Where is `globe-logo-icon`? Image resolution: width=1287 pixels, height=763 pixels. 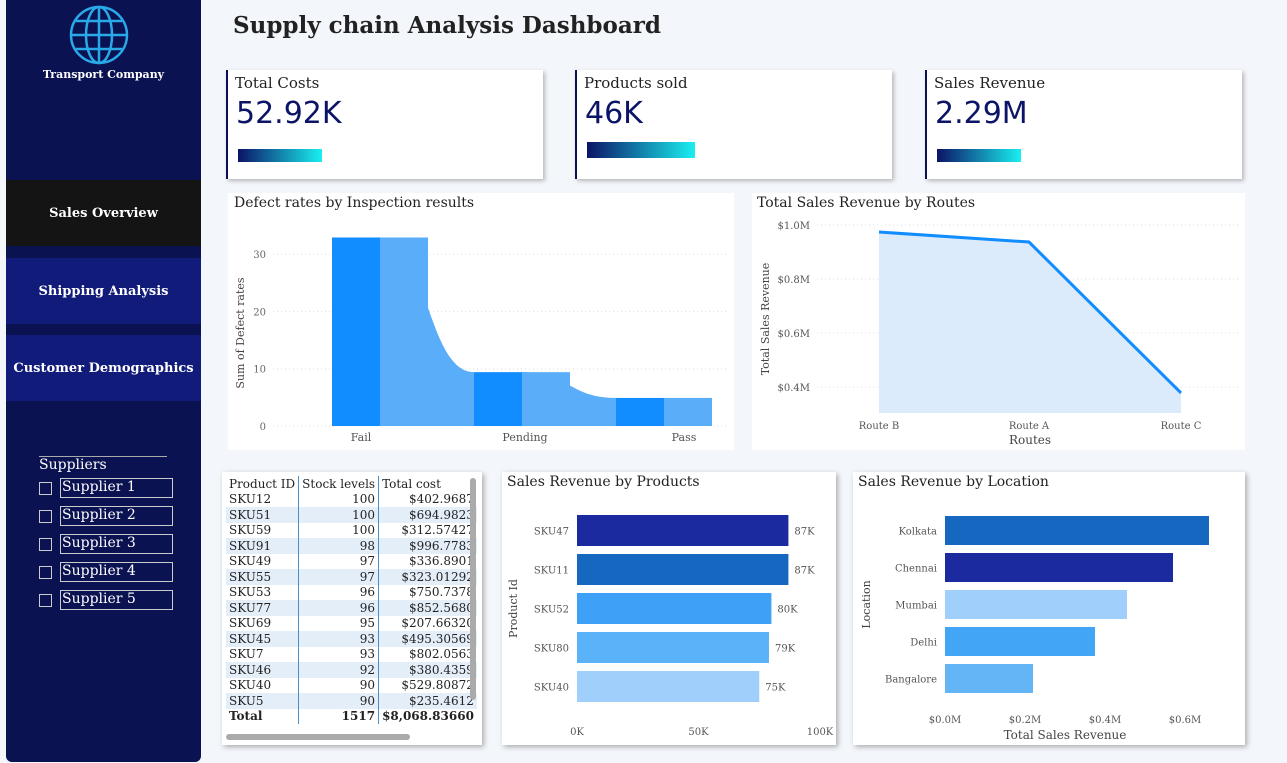 globe-logo-icon is located at coordinates (99, 35).